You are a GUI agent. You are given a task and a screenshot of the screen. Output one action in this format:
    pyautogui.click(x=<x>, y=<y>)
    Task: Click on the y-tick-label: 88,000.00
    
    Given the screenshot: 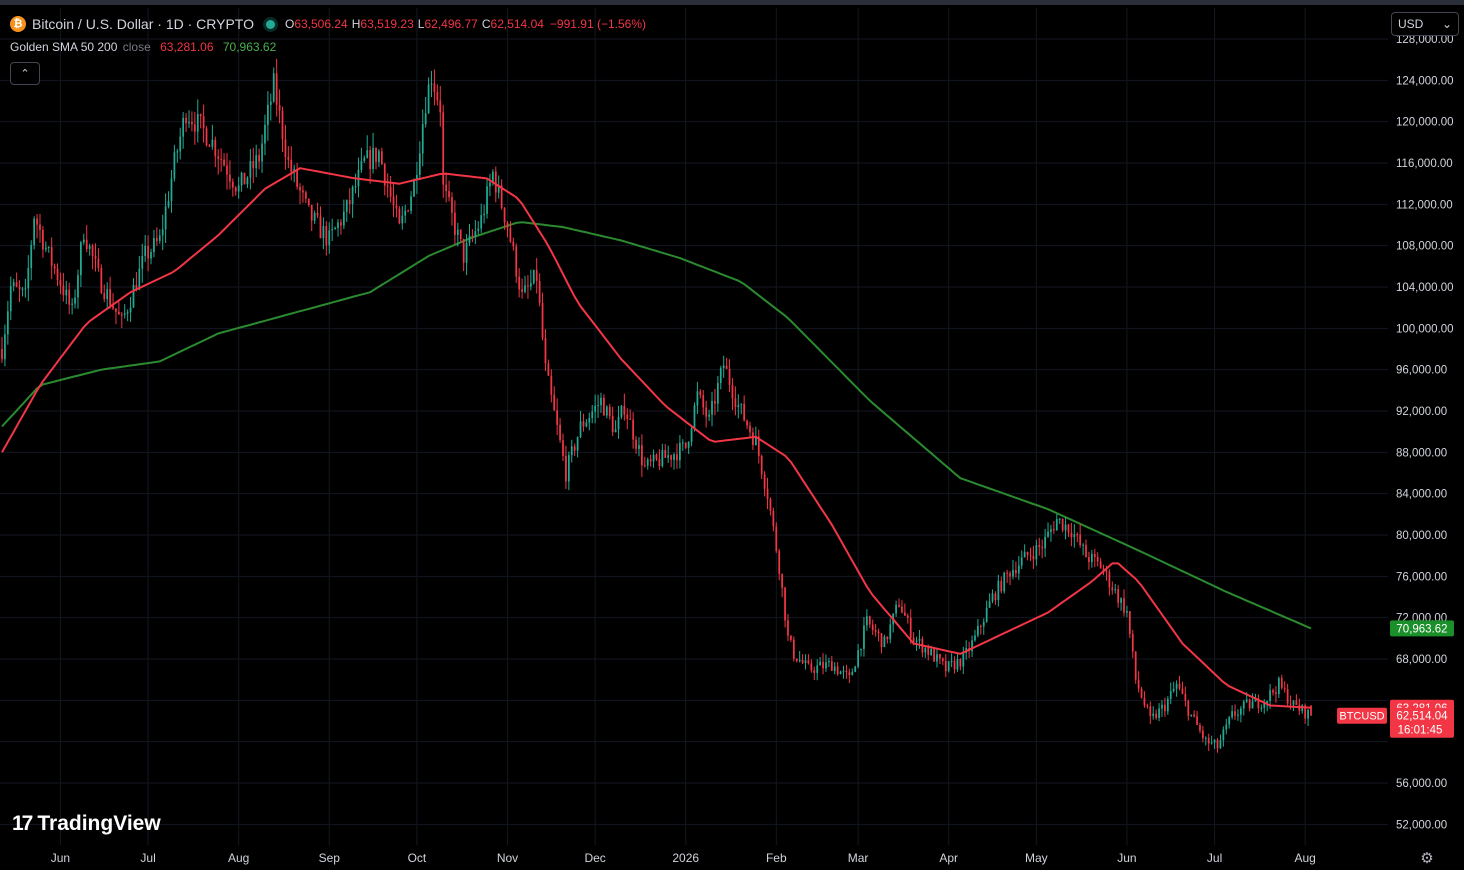 What is the action you would take?
    pyautogui.click(x=1421, y=453)
    